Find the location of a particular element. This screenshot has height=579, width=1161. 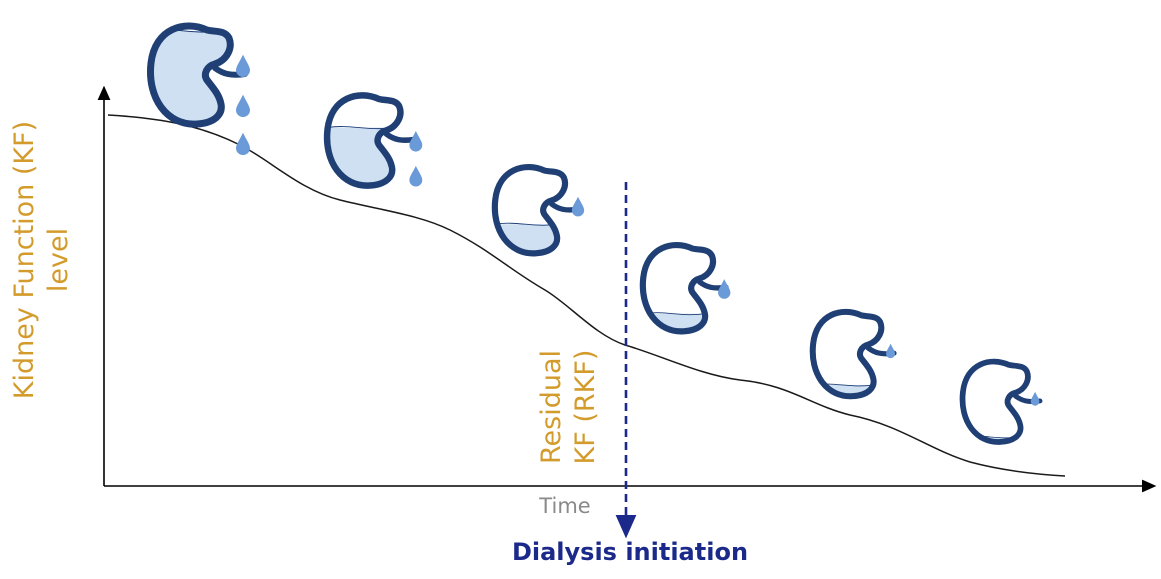

x-axis-label: Time is located at coordinates (565, 506).